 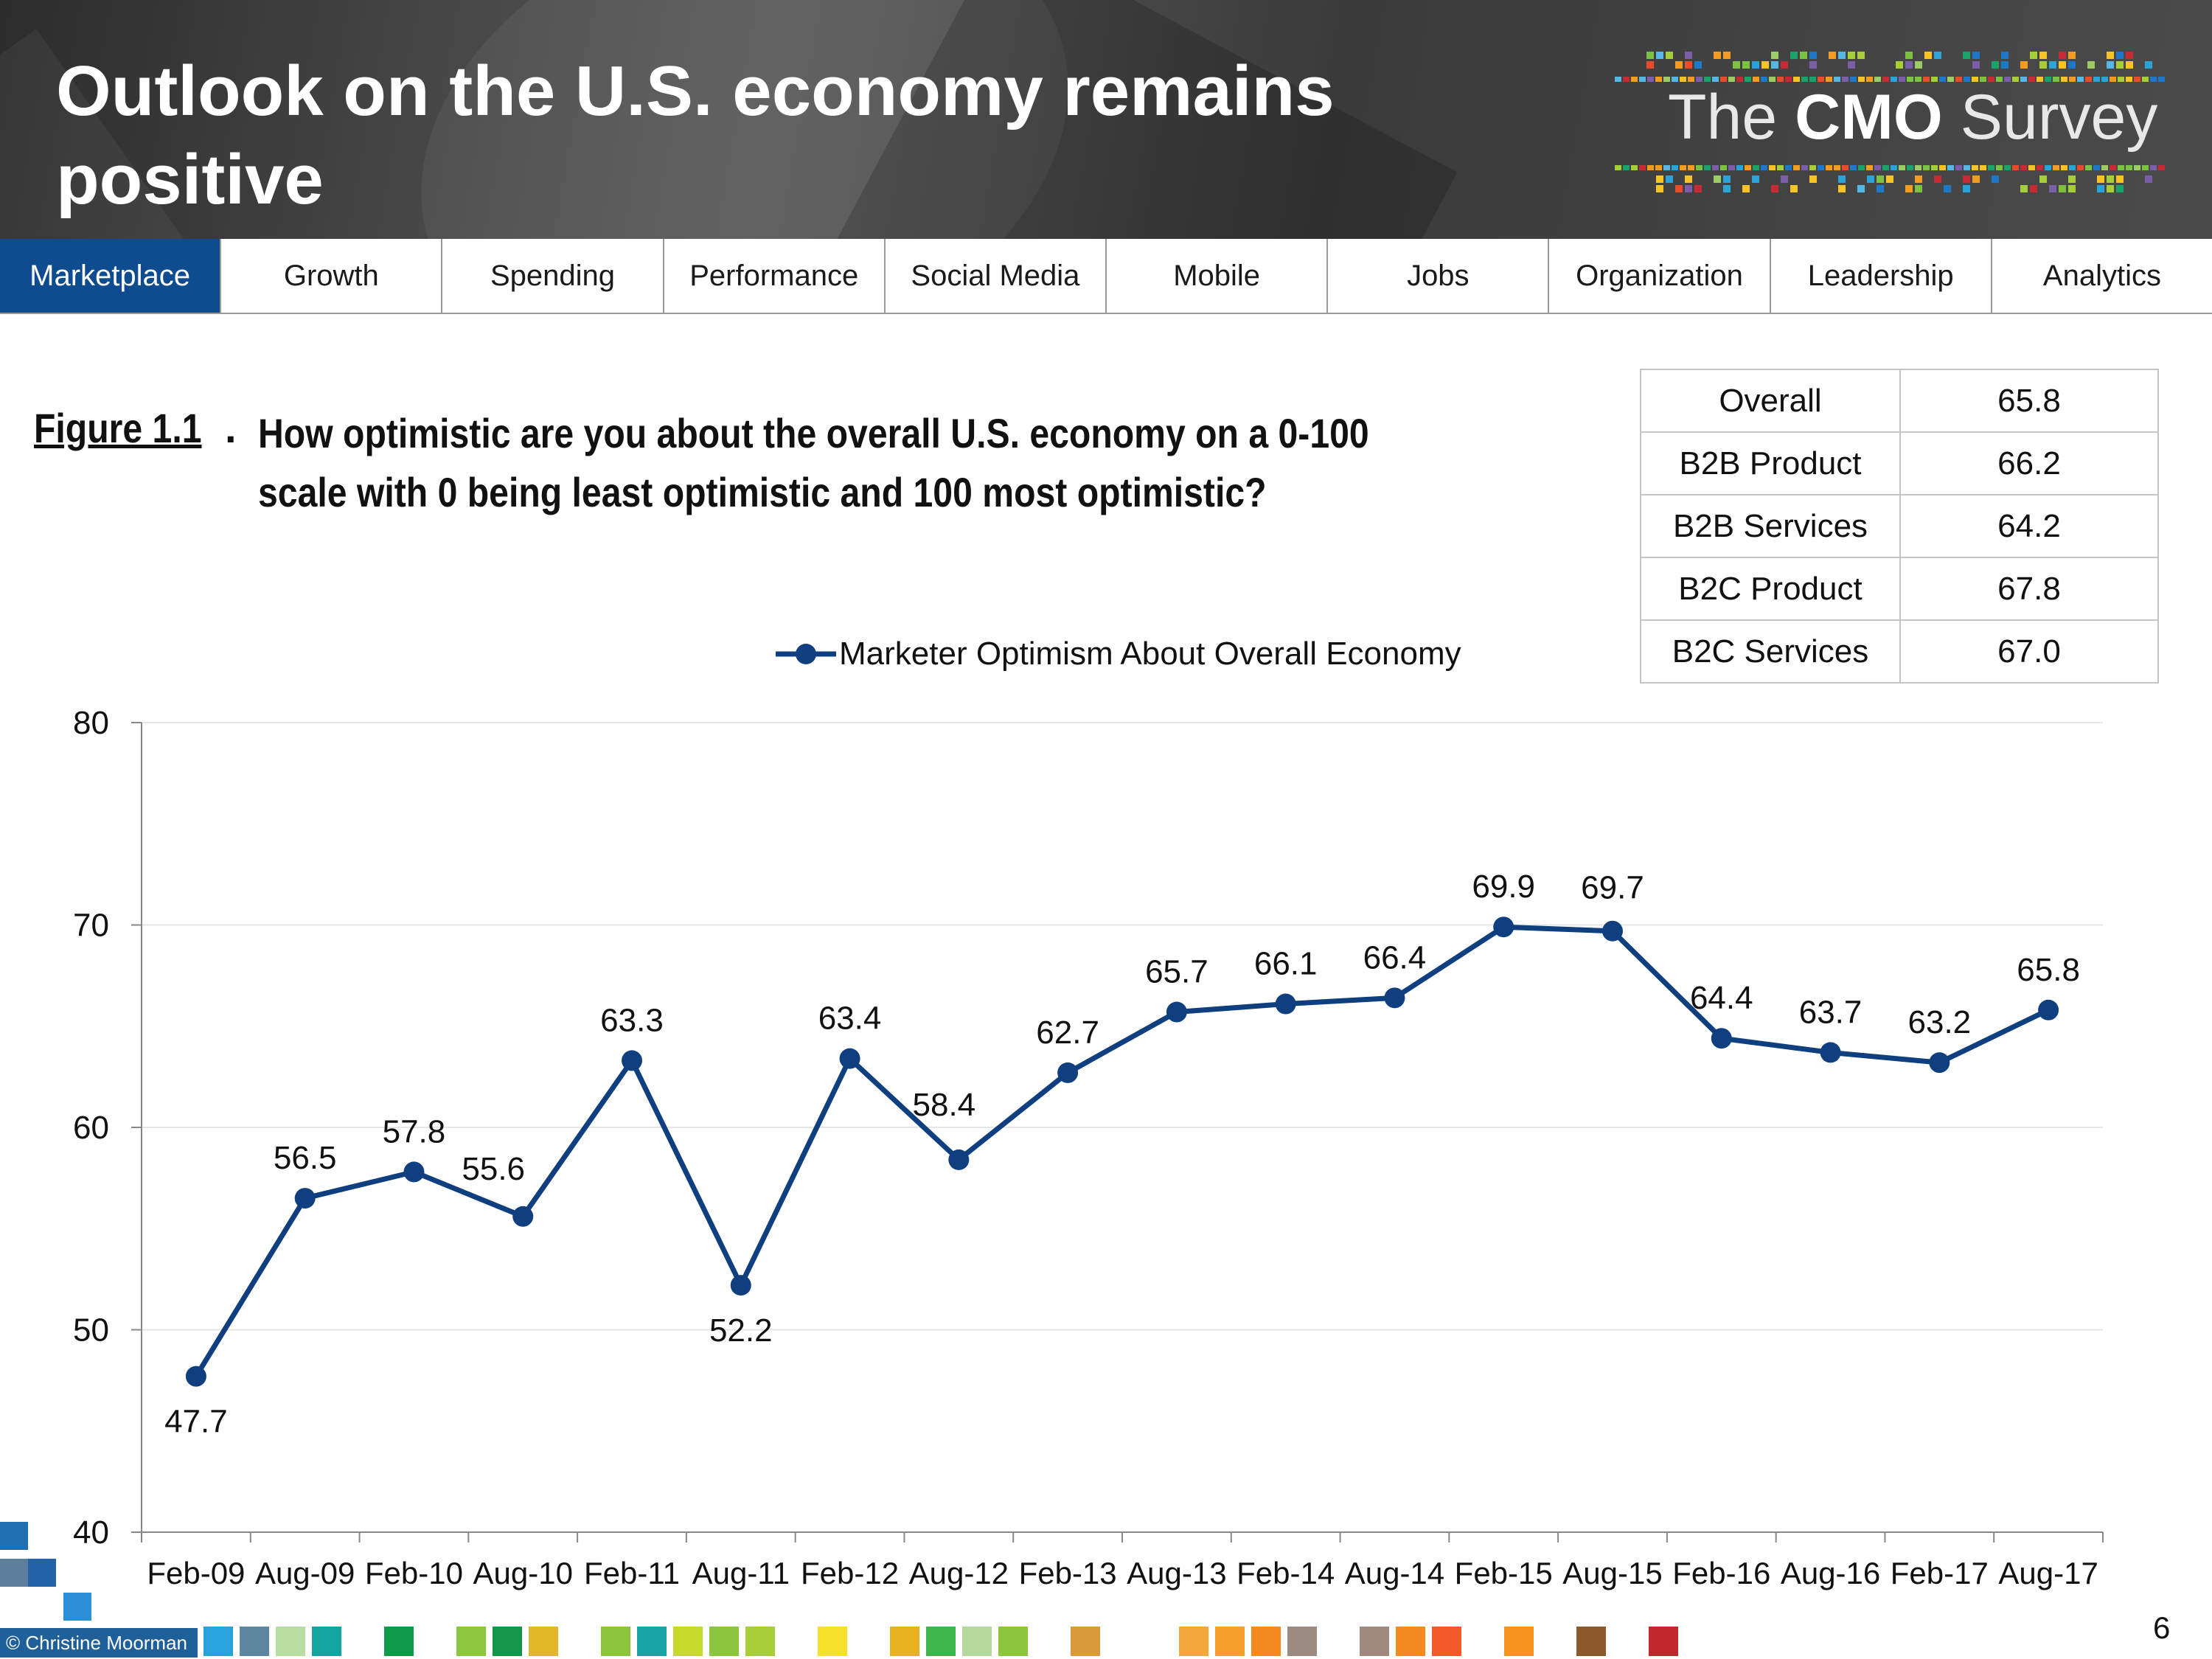 I want to click on x-tick-label: Feb-14, so click(x=1286, y=1573).